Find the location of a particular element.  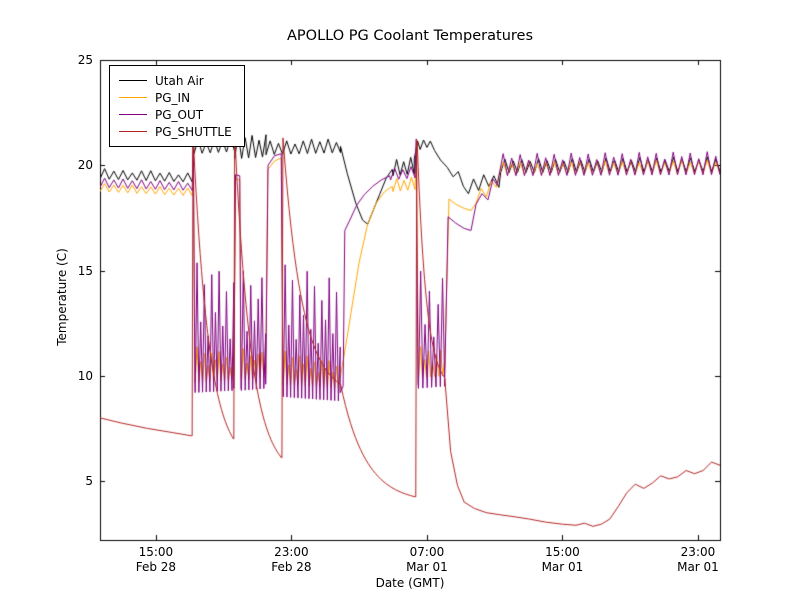

legend-label: PG_IN is located at coordinates (173, 97).